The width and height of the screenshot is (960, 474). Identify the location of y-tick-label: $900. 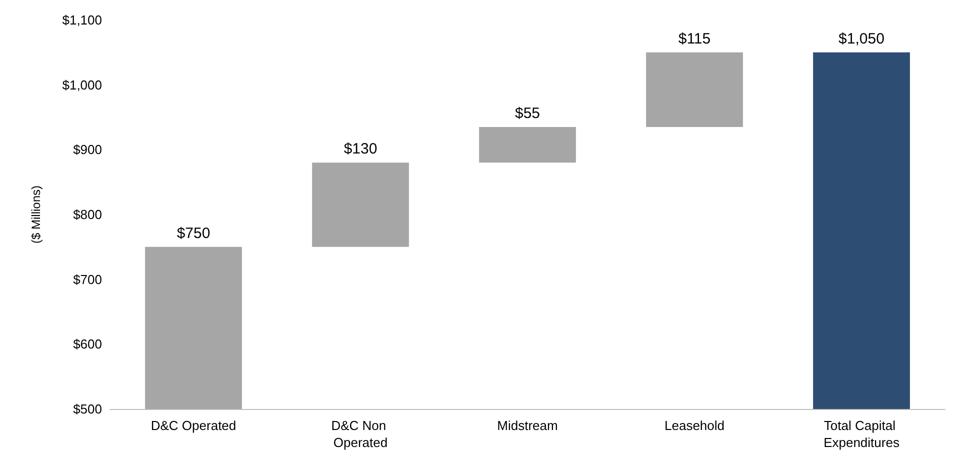
(87, 150).